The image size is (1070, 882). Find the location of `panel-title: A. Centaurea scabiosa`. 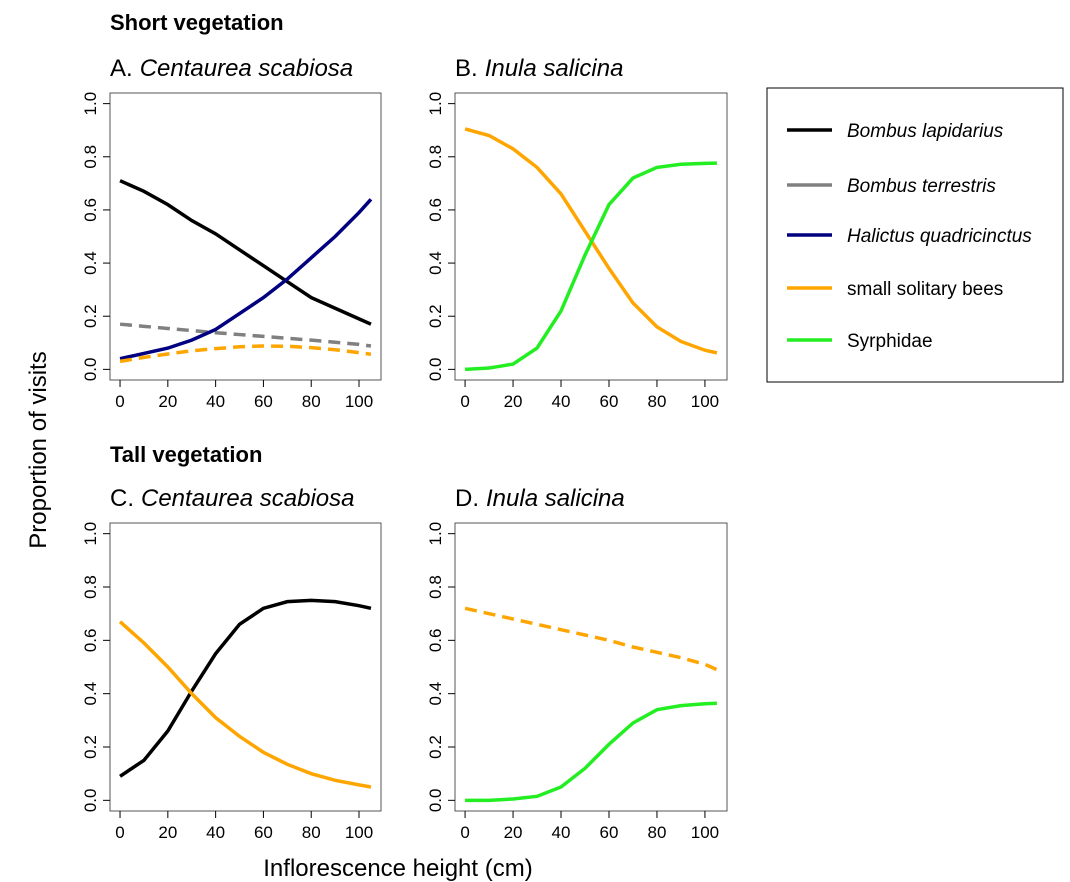

panel-title: A. Centaurea scabiosa is located at coordinates (231, 68).